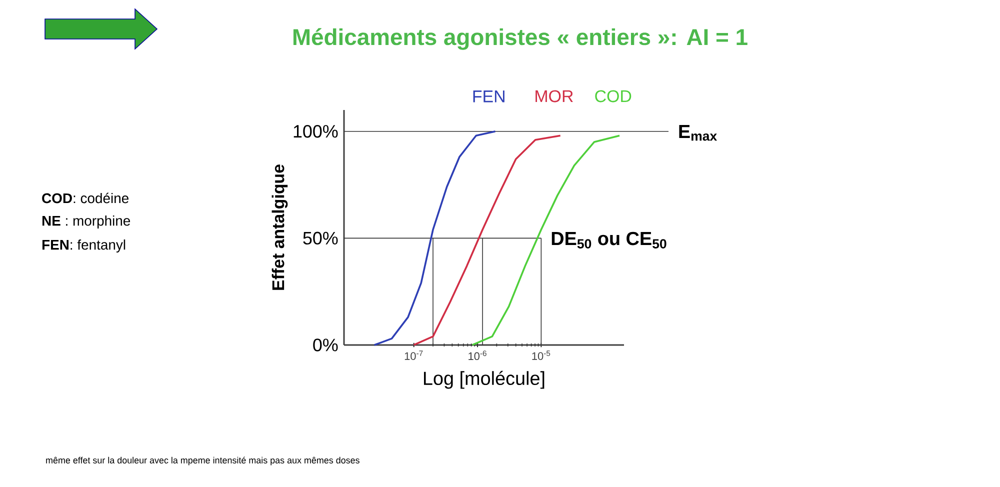 The height and width of the screenshot is (487, 1000). I want to click on chart-title: Médicaments agonistes « entiers »: AI = 1, so click(520, 39).